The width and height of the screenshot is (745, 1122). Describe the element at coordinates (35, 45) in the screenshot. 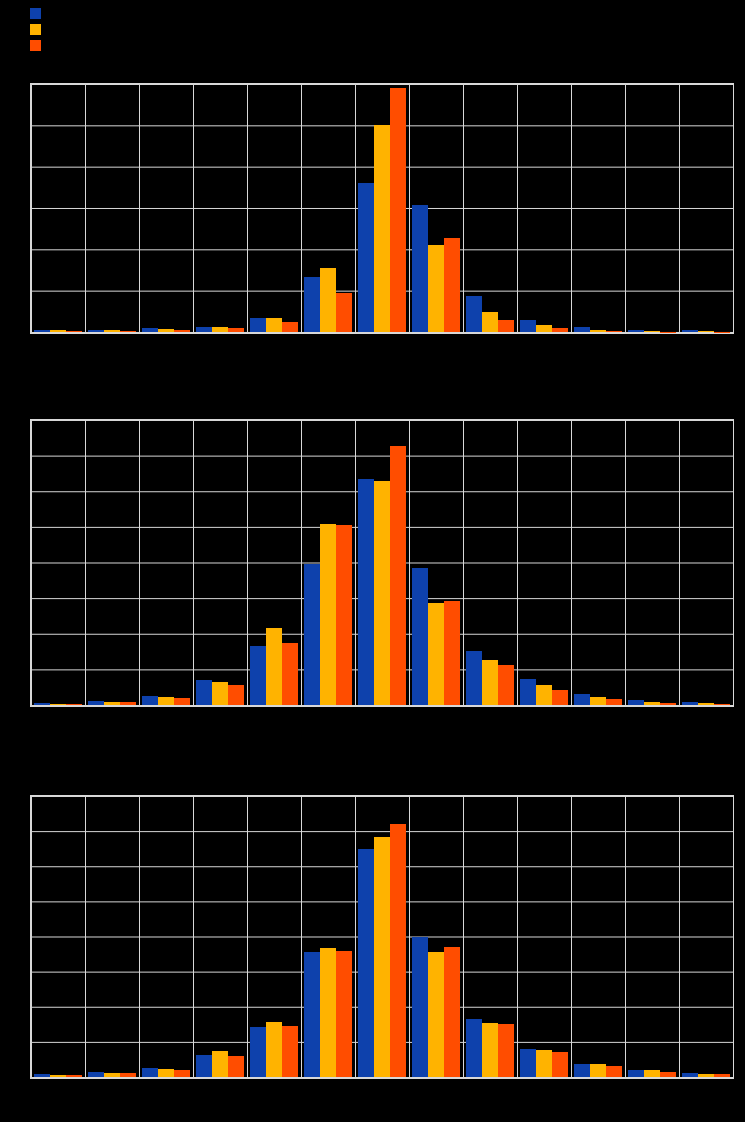

I see `legend-swatch-orange` at that location.